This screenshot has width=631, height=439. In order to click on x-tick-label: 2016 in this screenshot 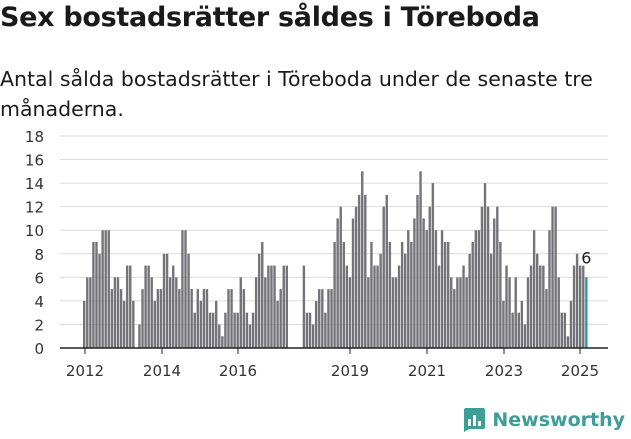, I will do `click(238, 371)`.